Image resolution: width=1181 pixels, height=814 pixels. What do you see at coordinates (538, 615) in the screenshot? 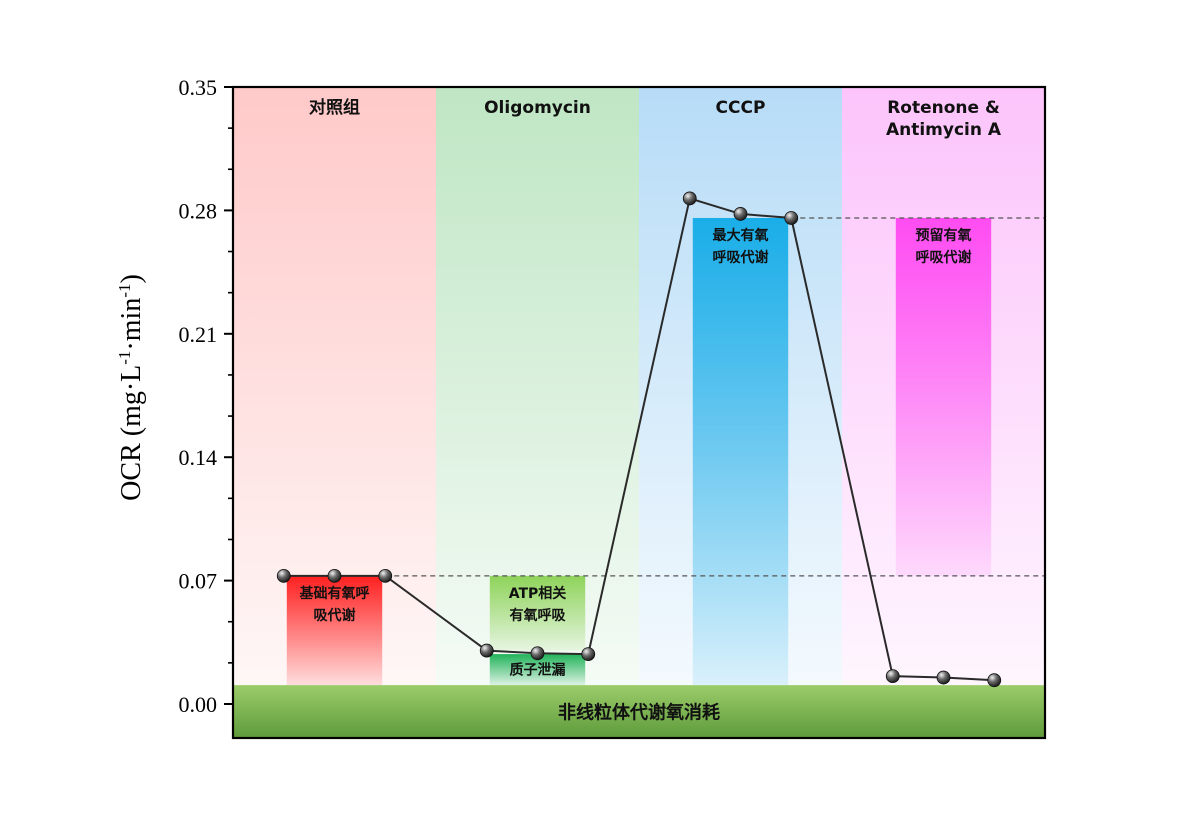
I see `annotation-box-label: 有氧呼吸` at bounding box center [538, 615].